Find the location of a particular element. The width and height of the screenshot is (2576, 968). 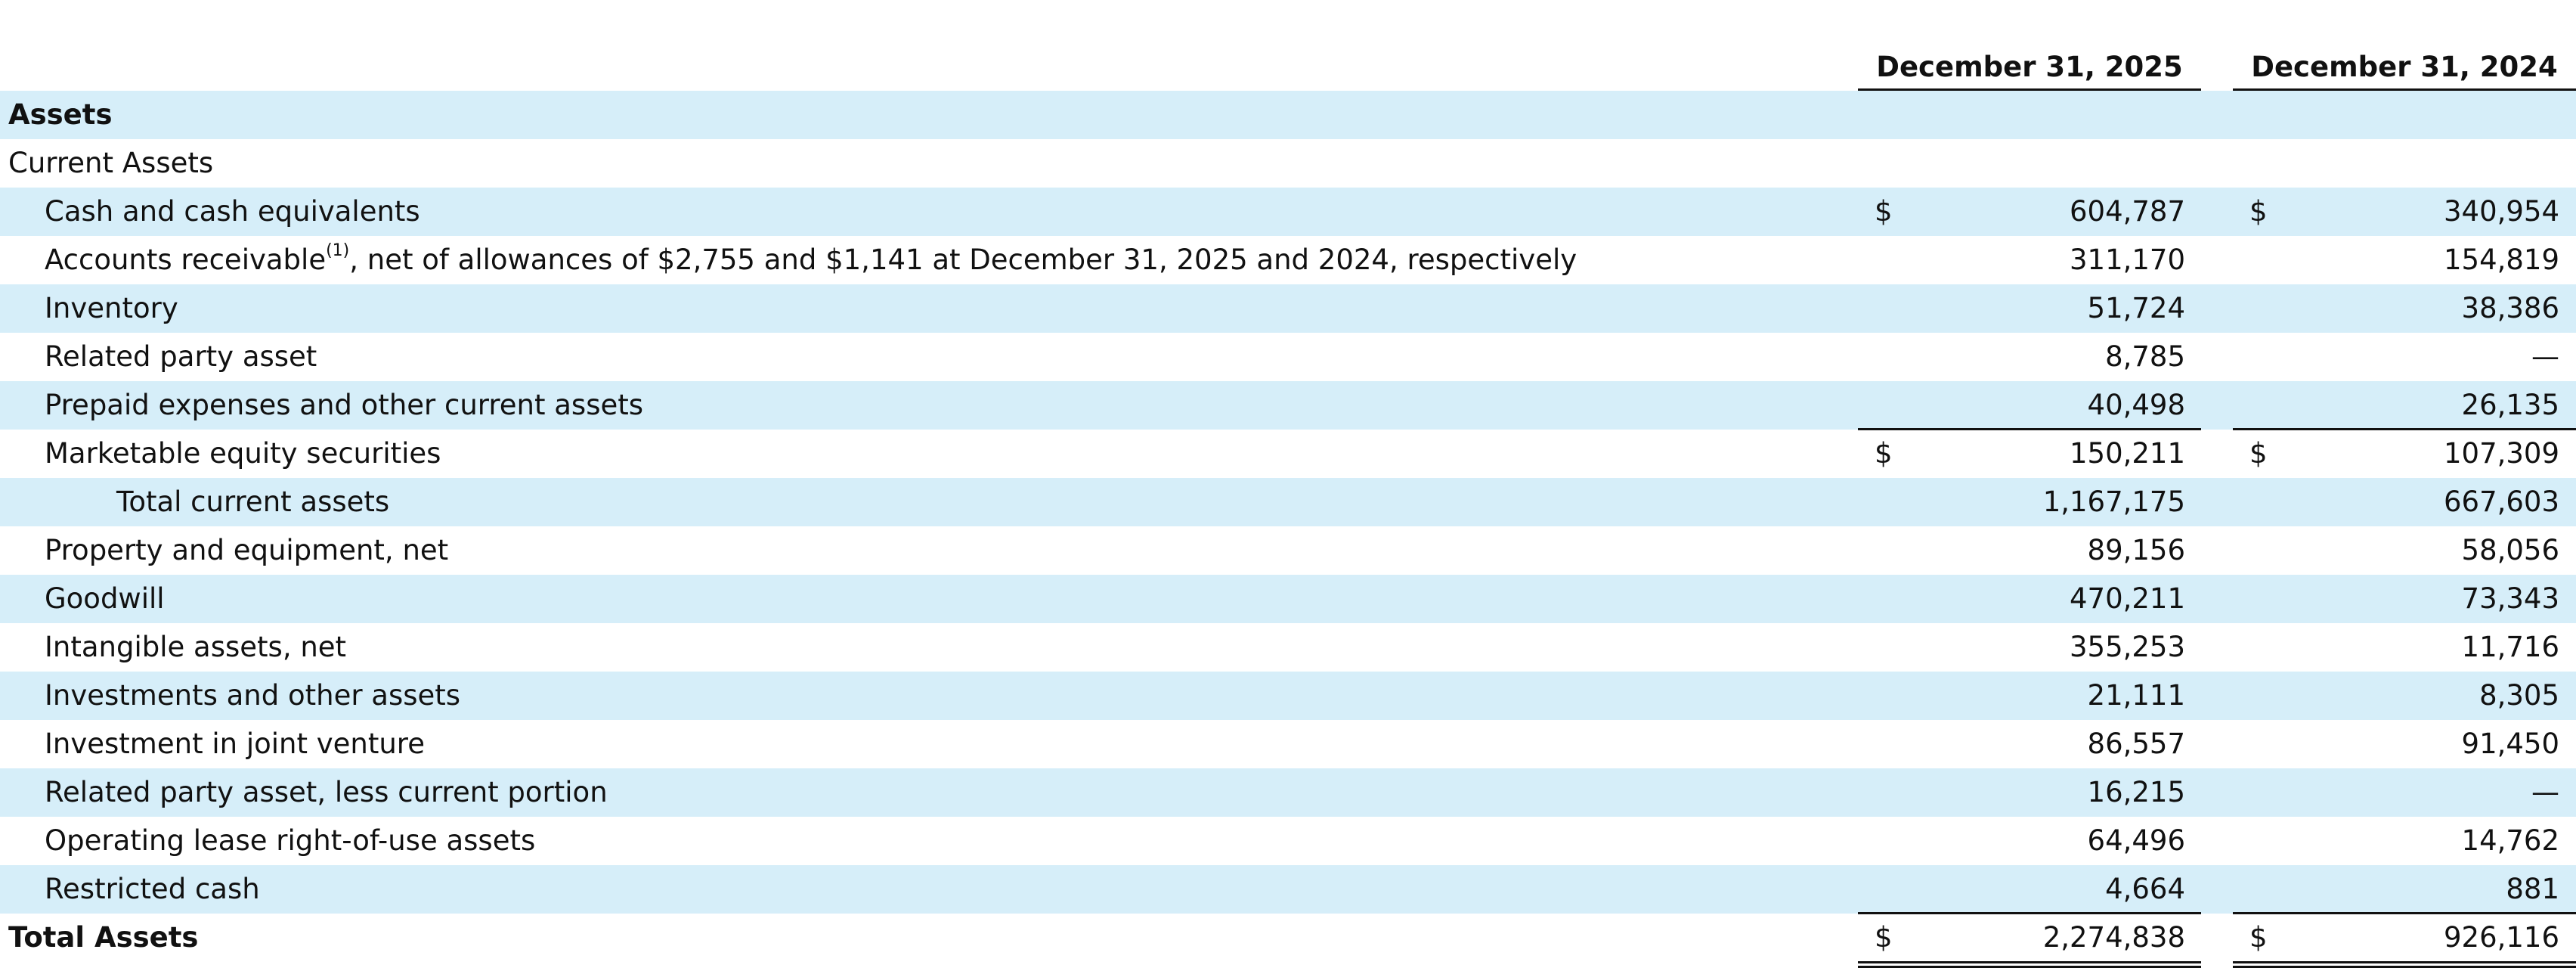

footnote-marker: (1) is located at coordinates (338, 251).